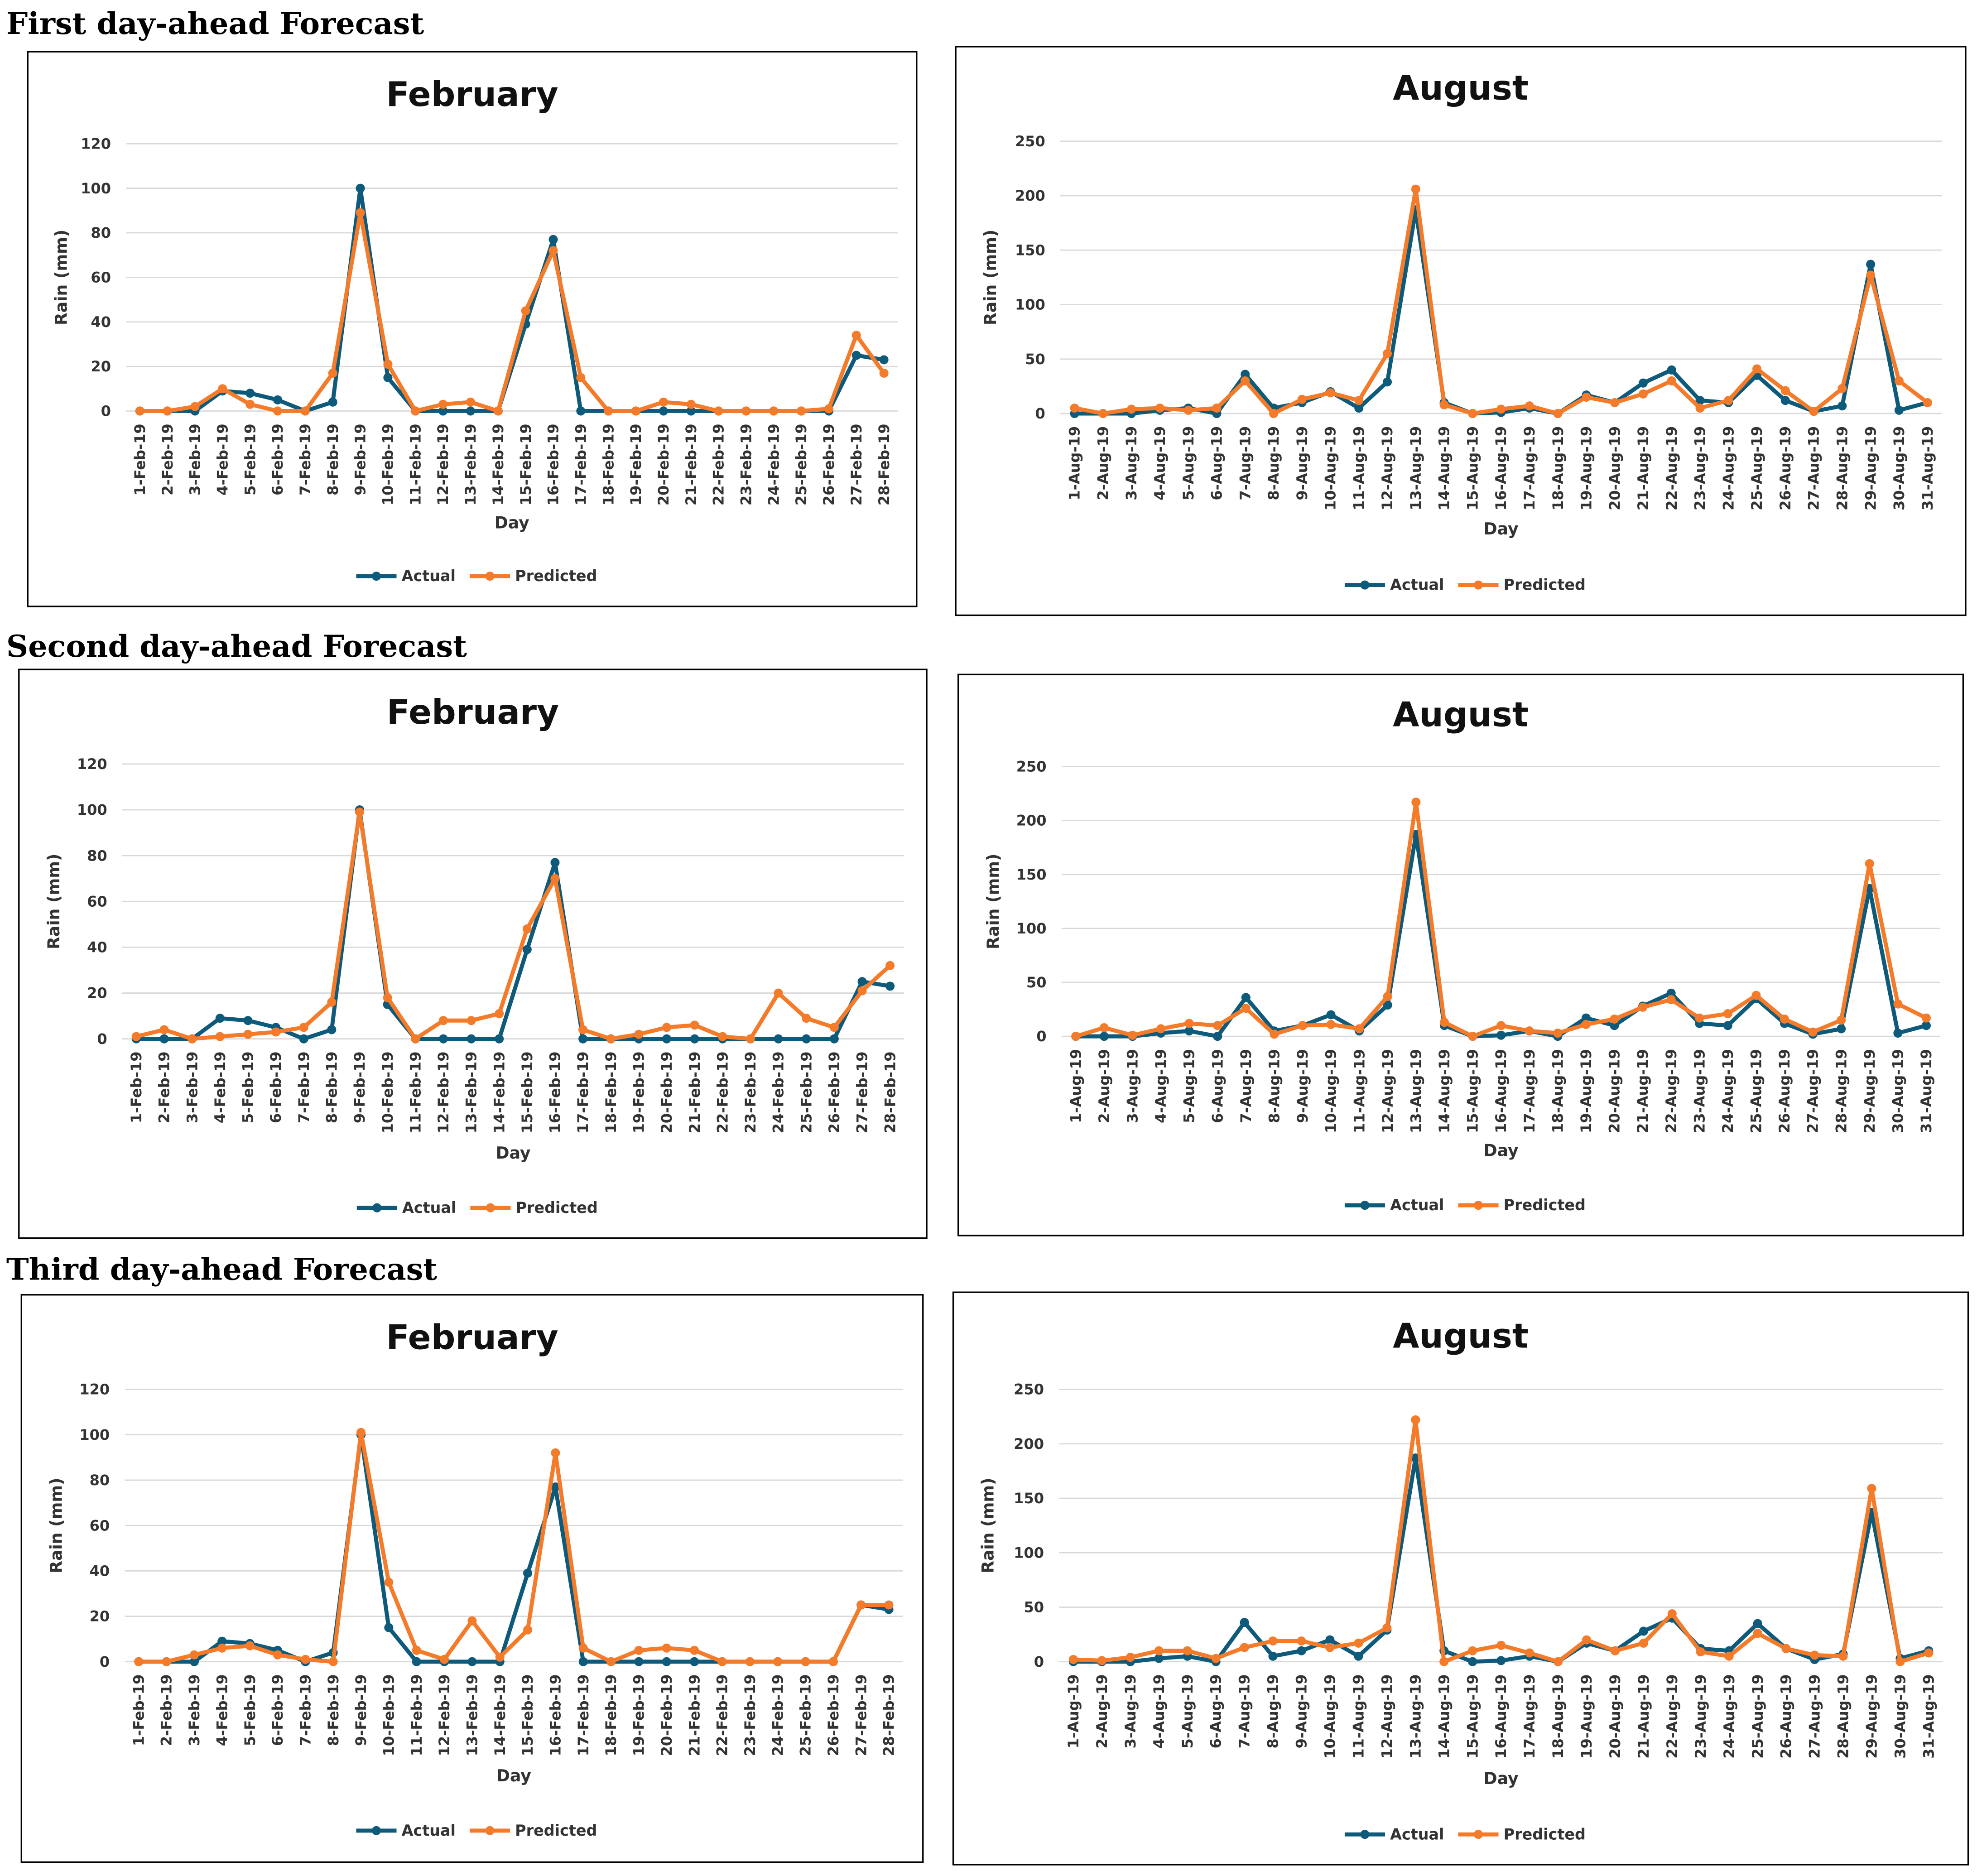  I want to click on x-tick-label: 30-Aug-19, so click(1901, 1717).